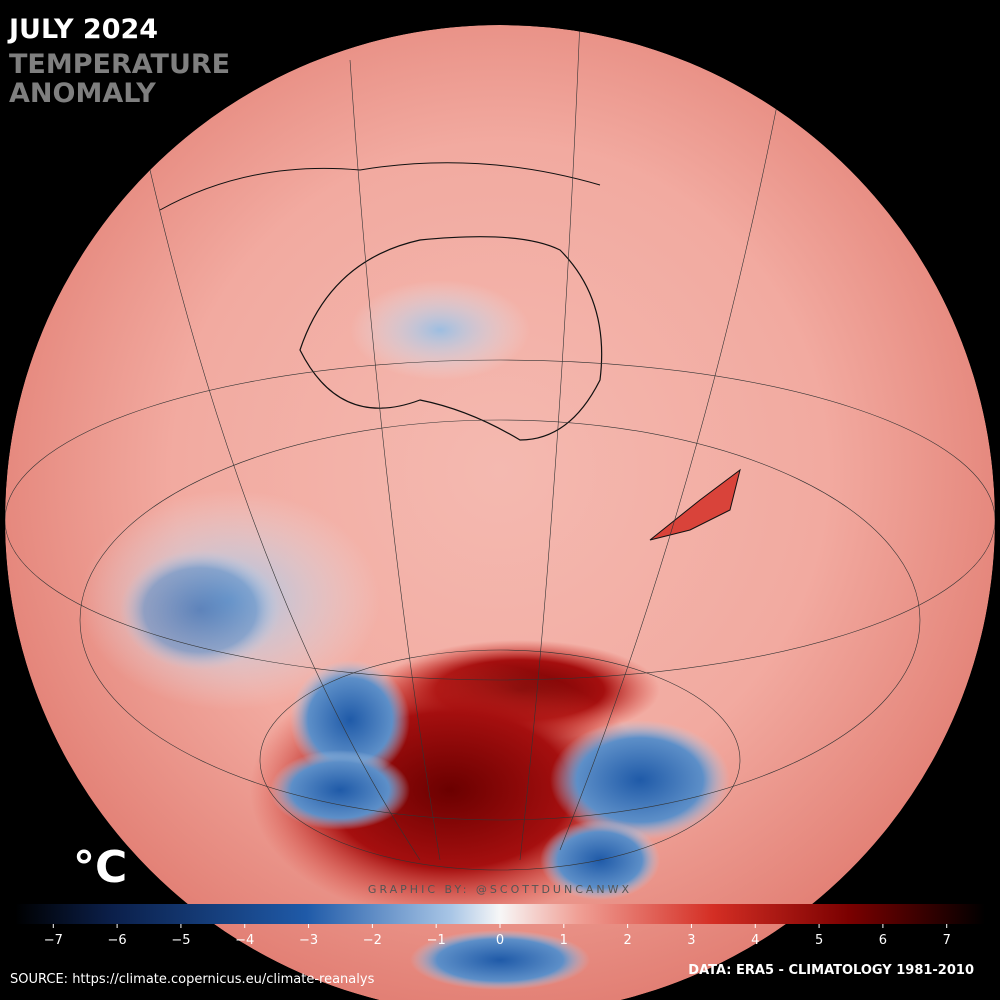 The width and height of the screenshot is (1000, 1000). Describe the element at coordinates (831, 970) in the screenshot. I see `data-note: DATA: ERA5 - CLIMATOLOGY 1981-2010` at that location.